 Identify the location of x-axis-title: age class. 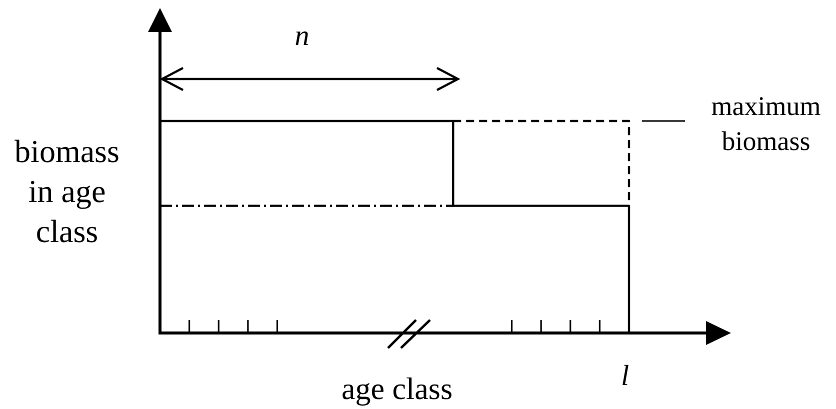
(397, 388).